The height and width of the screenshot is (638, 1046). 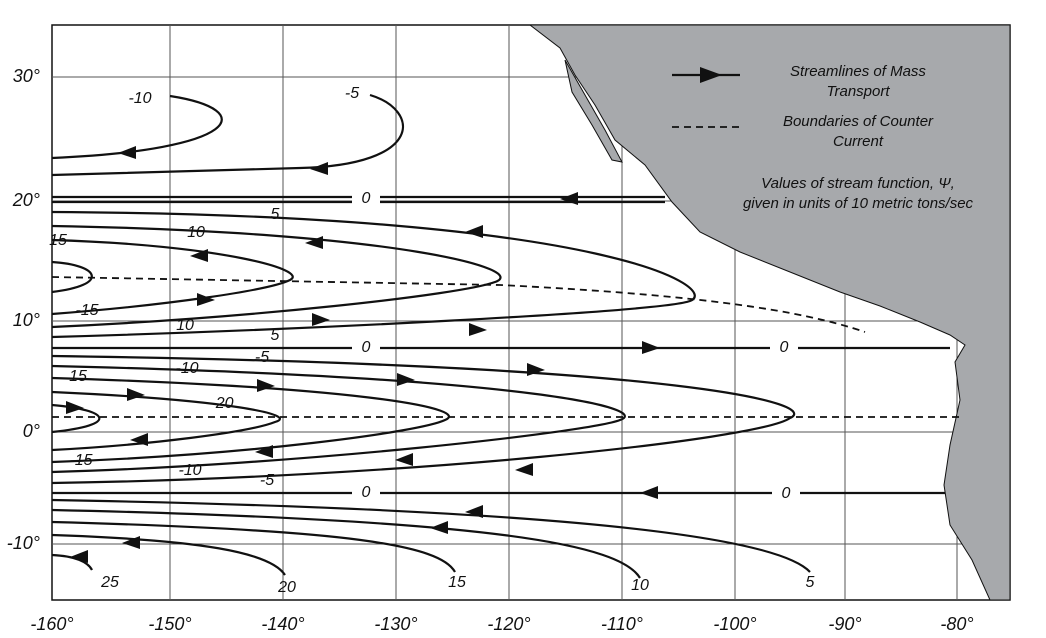 What do you see at coordinates (858, 91) in the screenshot?
I see `legend-text: Transport` at bounding box center [858, 91].